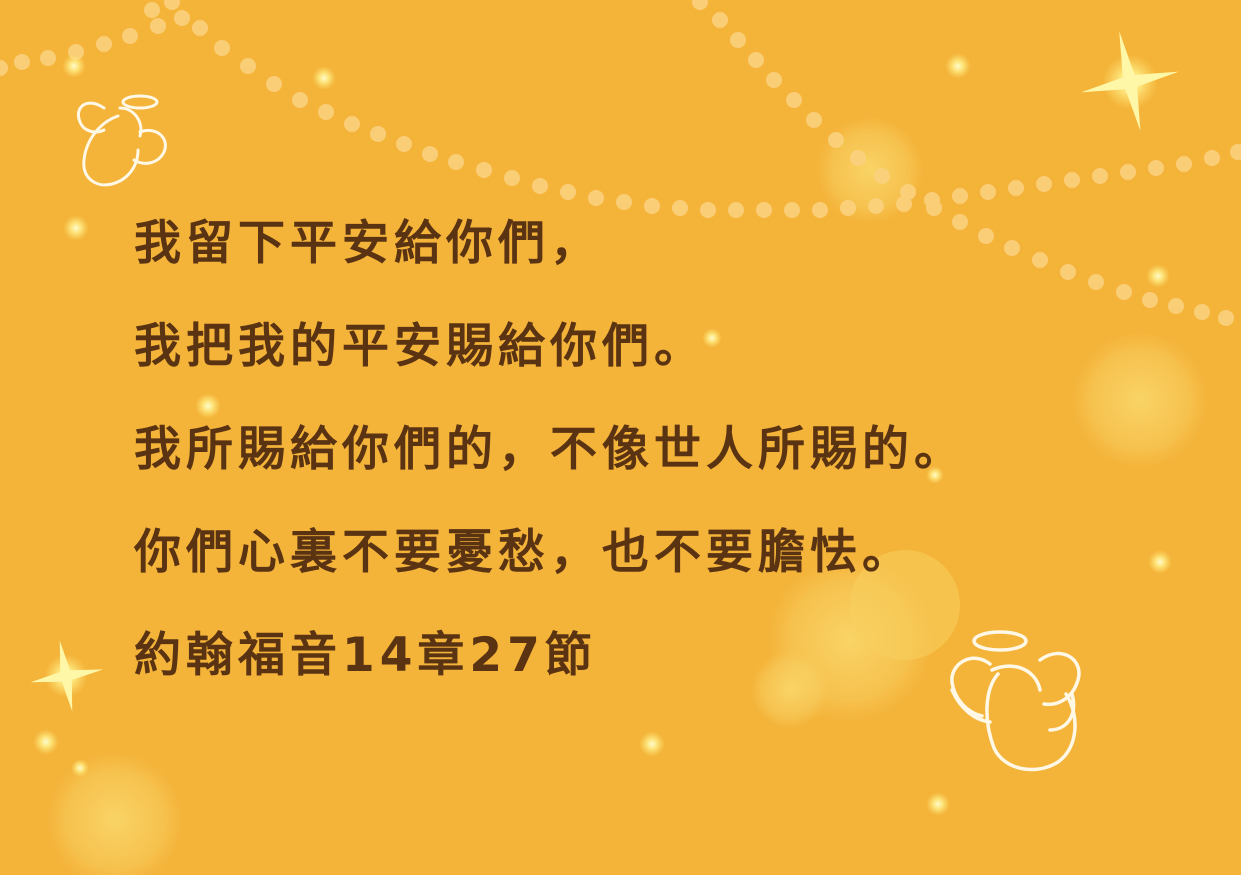  I want to click on verse-line-1: 我留下平安給你們，, so click(368, 243).